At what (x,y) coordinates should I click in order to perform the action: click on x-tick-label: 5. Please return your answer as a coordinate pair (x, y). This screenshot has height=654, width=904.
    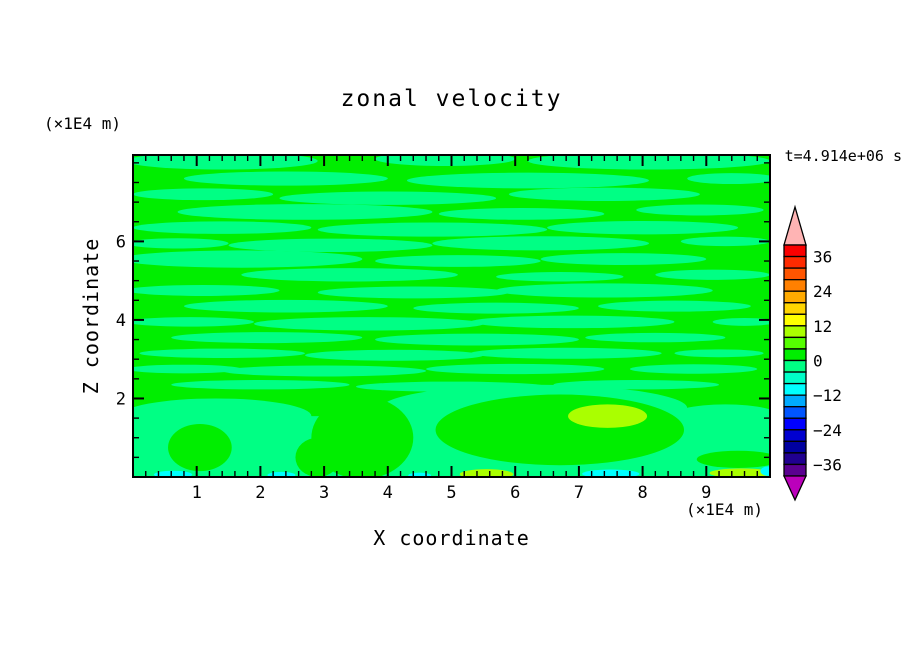
    Looking at the image, I should click on (451, 493).